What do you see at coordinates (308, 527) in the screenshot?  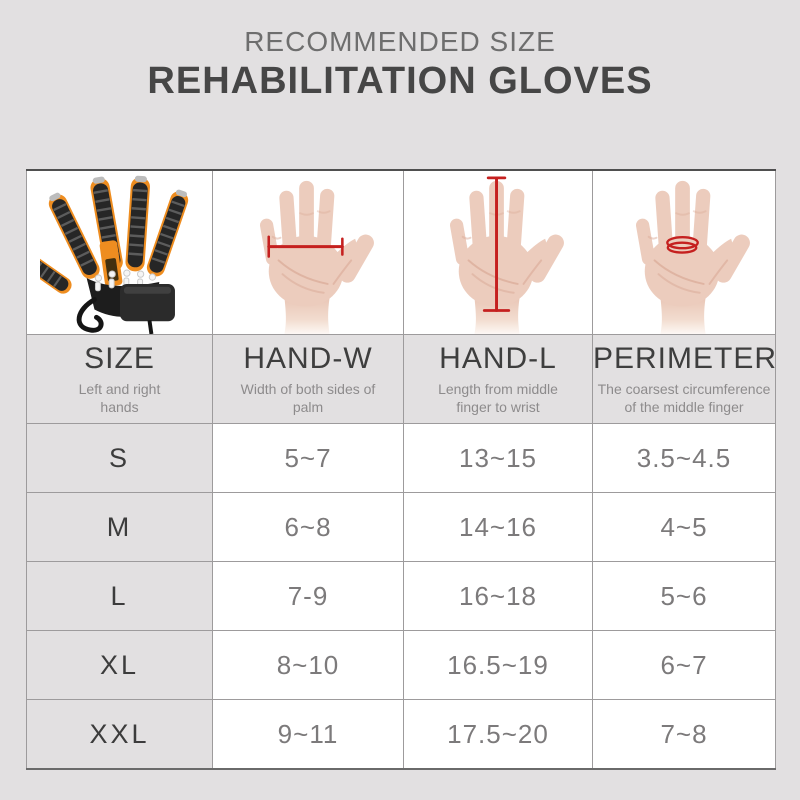 I see `hand-w-value: 6~8` at bounding box center [308, 527].